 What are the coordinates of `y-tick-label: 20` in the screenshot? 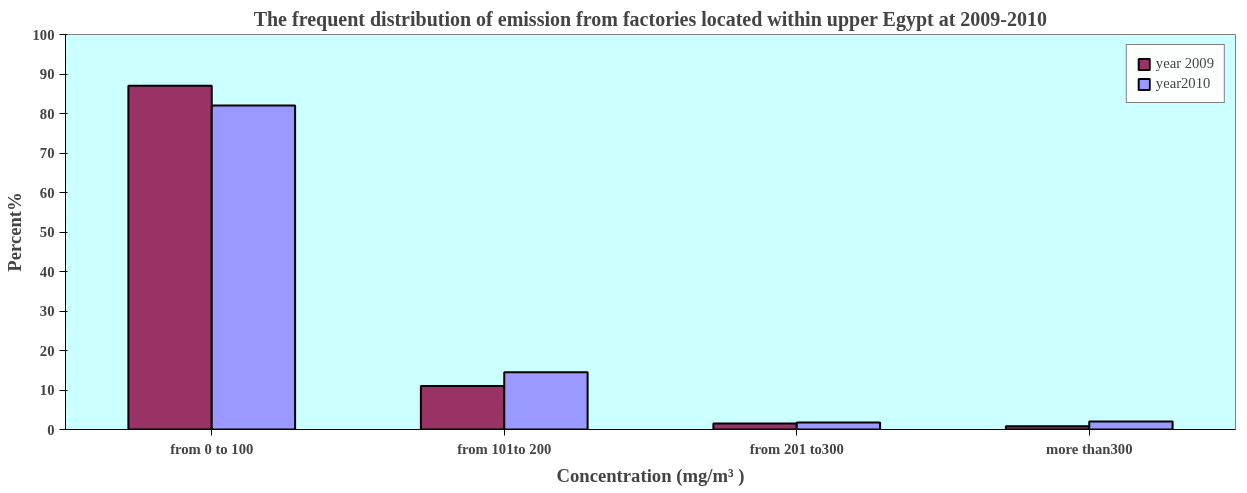 It's located at (47, 350).